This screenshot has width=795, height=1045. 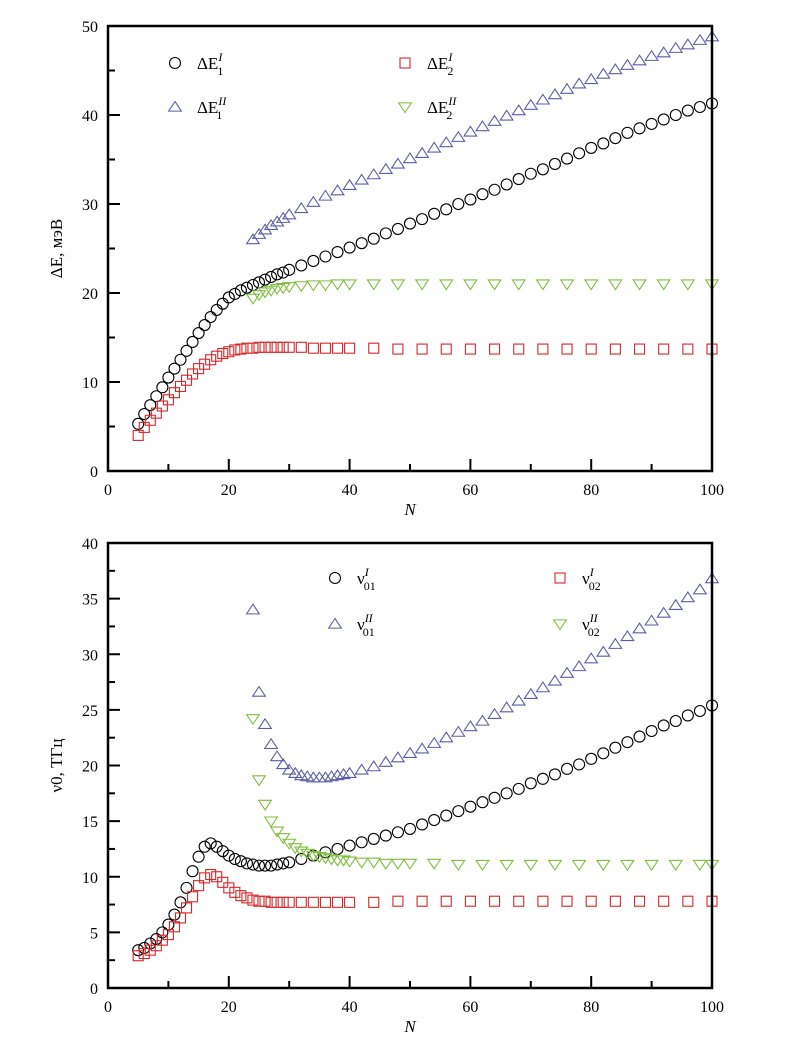 What do you see at coordinates (94, 989) in the screenshot?
I see `y-tick-label: 0` at bounding box center [94, 989].